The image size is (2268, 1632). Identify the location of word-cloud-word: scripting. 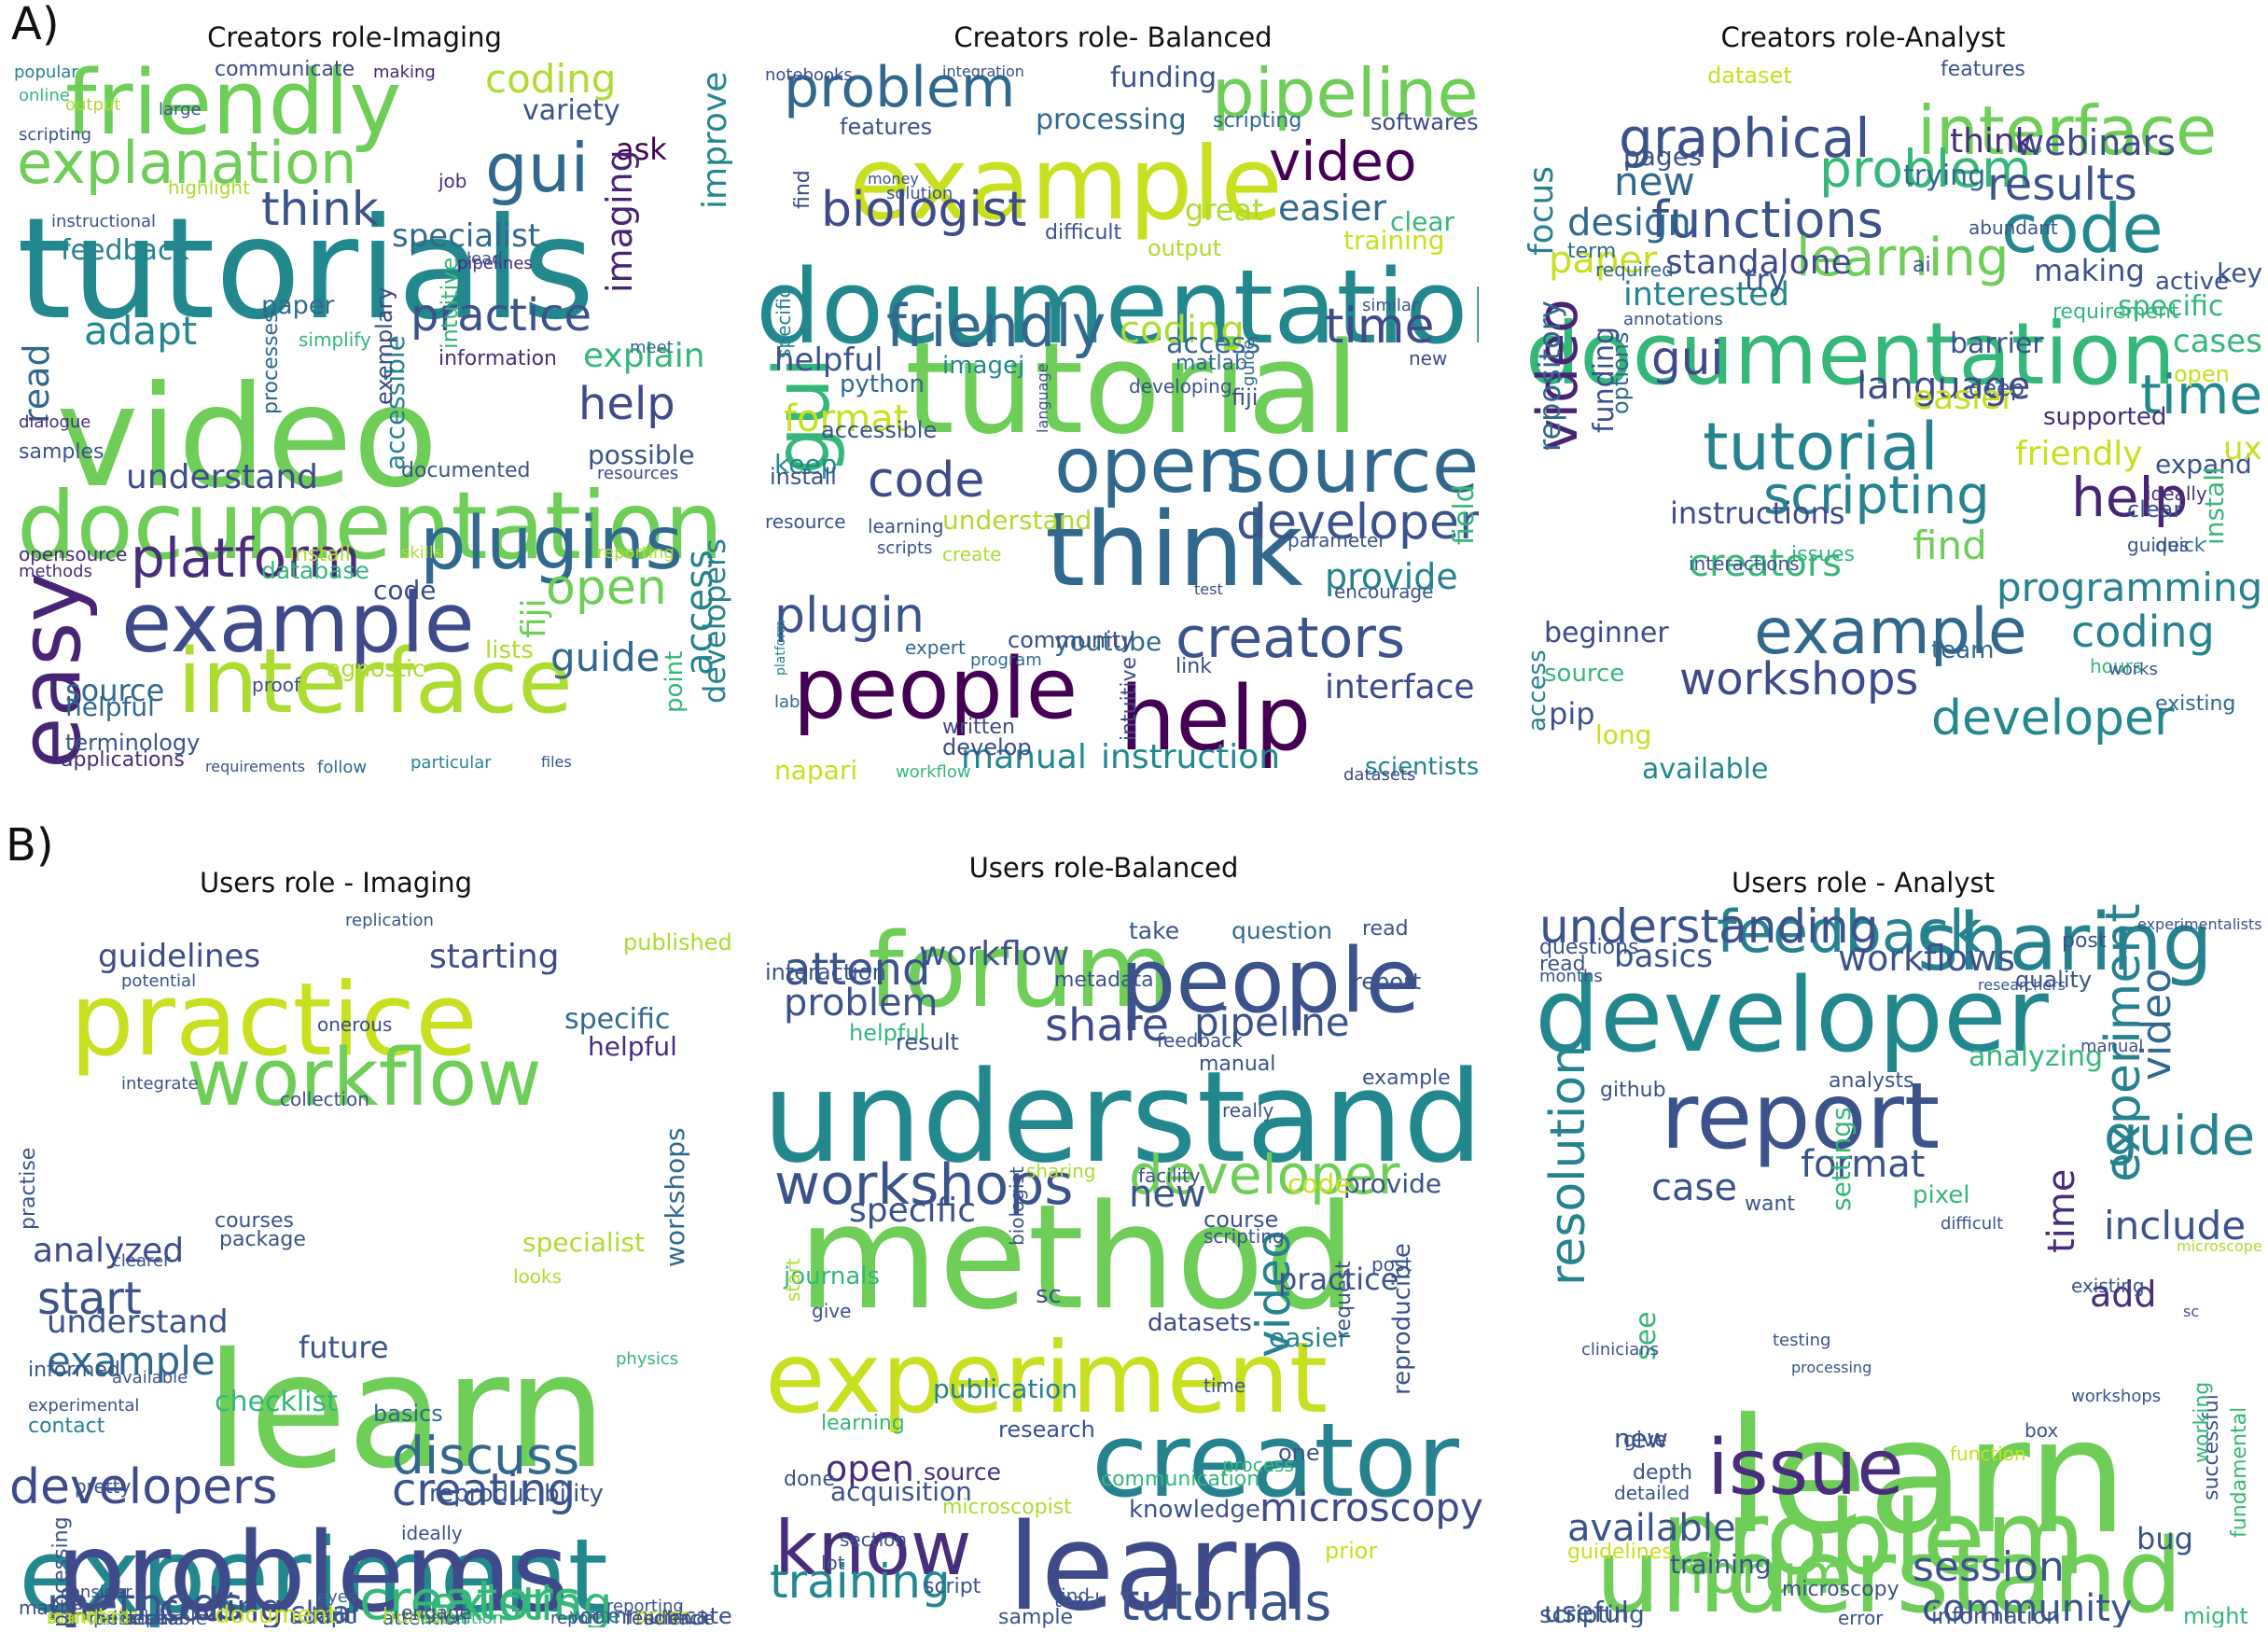
(1244, 1237).